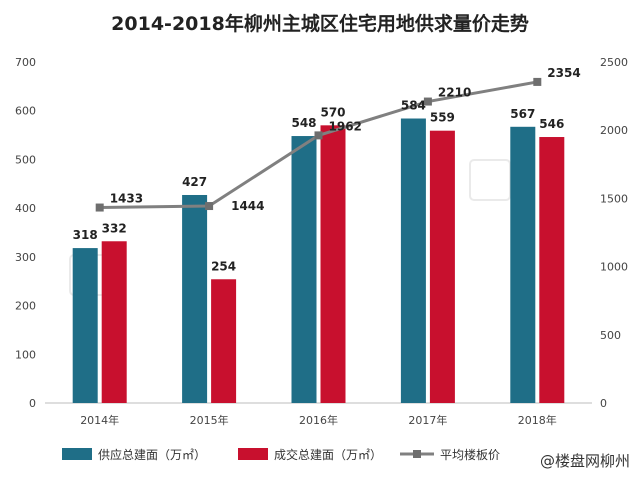 This screenshot has width=640, height=479. What do you see at coordinates (209, 420) in the screenshot?
I see `x-tick-label: 2015年` at bounding box center [209, 420].